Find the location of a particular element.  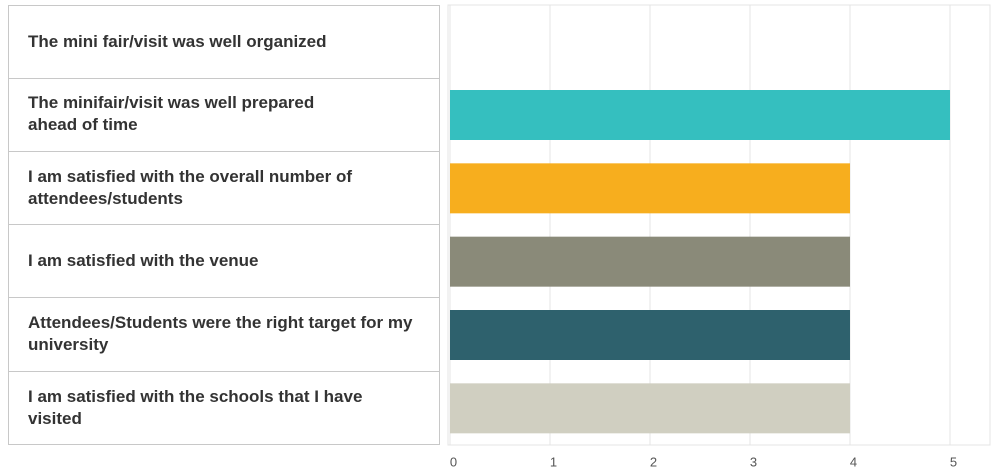

category-cell: The mini fair/visit was well organized is located at coordinates (224, 42).